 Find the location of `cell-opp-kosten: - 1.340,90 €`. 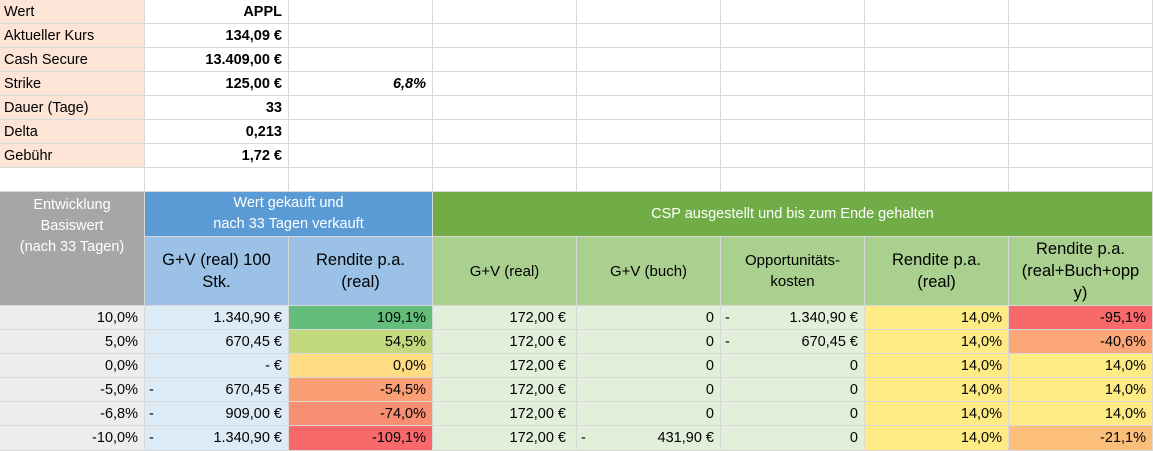

cell-opp-kosten: - 1.340,90 € is located at coordinates (793, 318).